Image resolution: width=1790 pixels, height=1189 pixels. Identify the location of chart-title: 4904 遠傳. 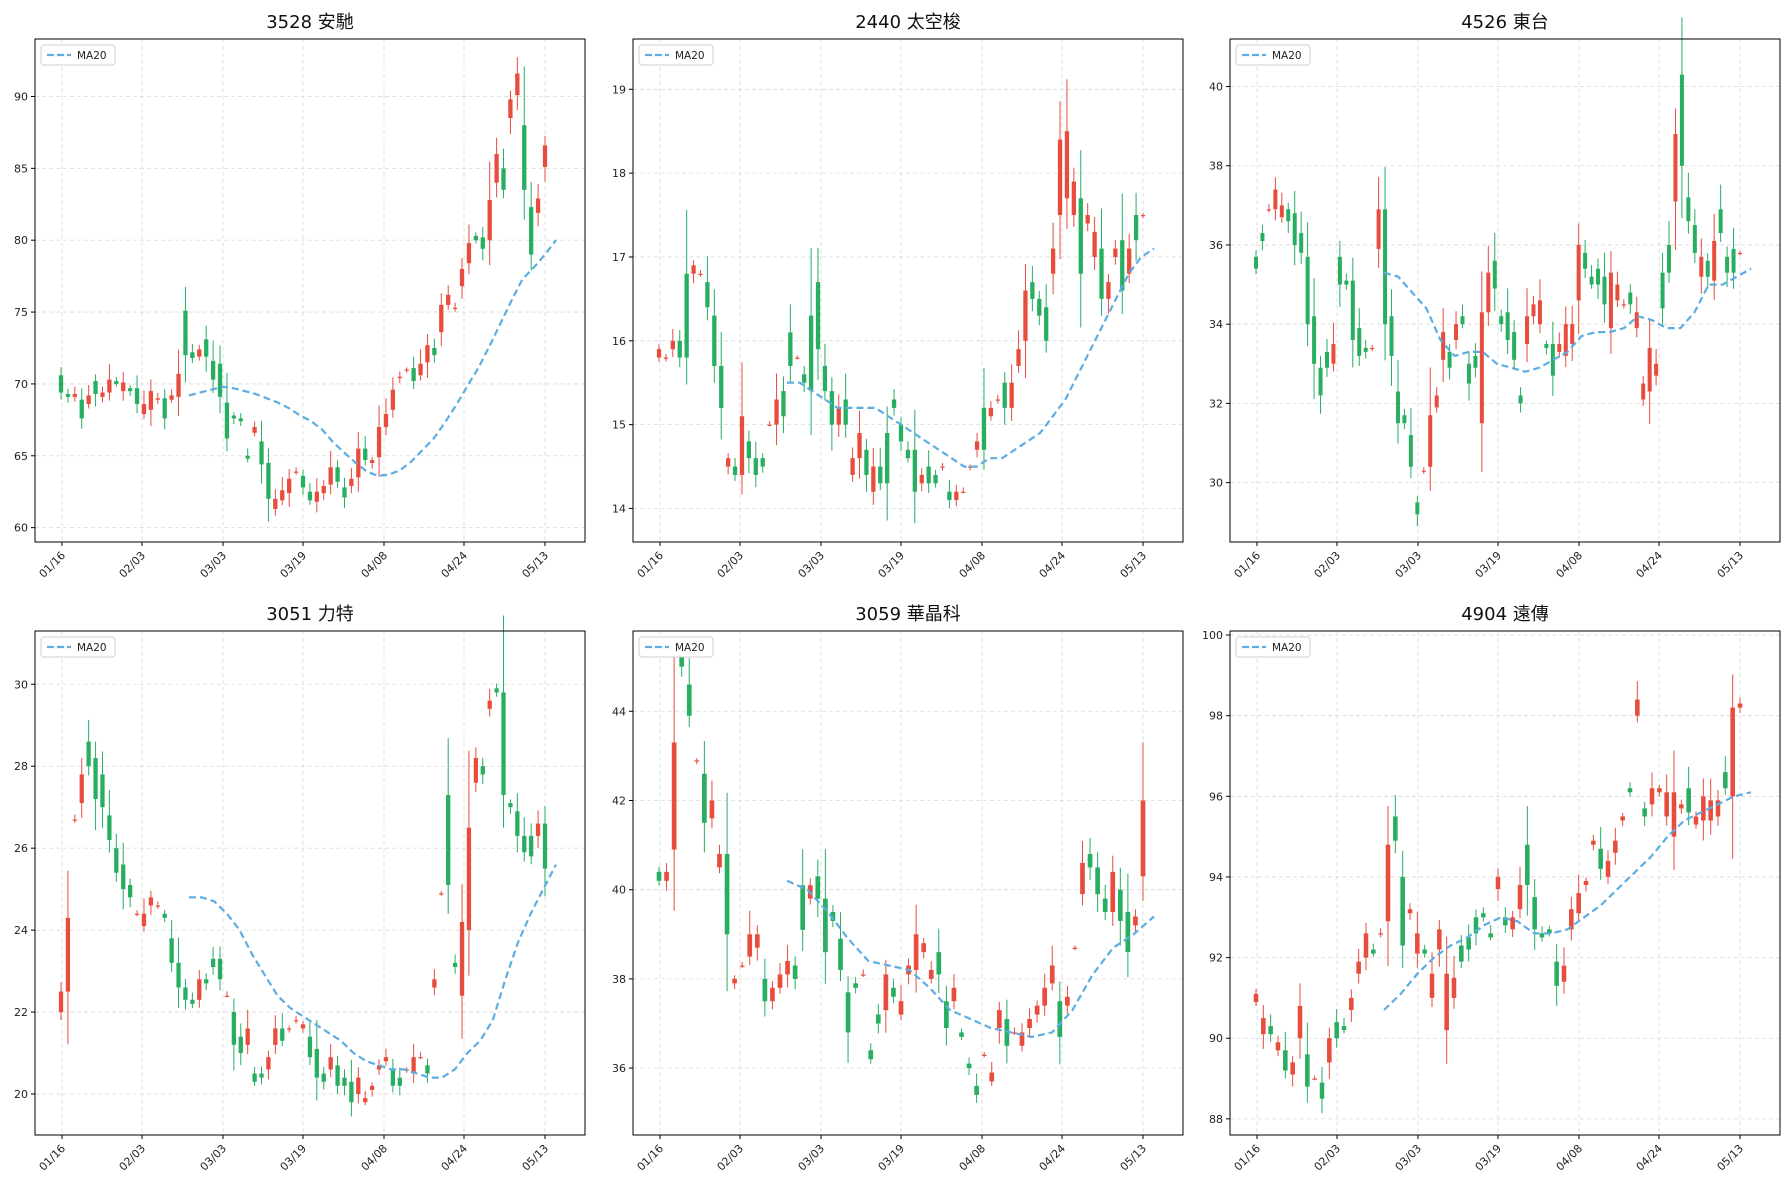
(1505, 614).